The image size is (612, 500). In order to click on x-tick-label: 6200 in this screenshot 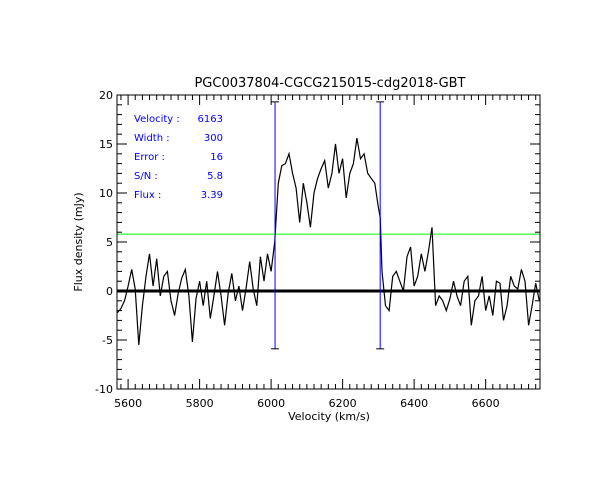, I will do `click(343, 403)`.